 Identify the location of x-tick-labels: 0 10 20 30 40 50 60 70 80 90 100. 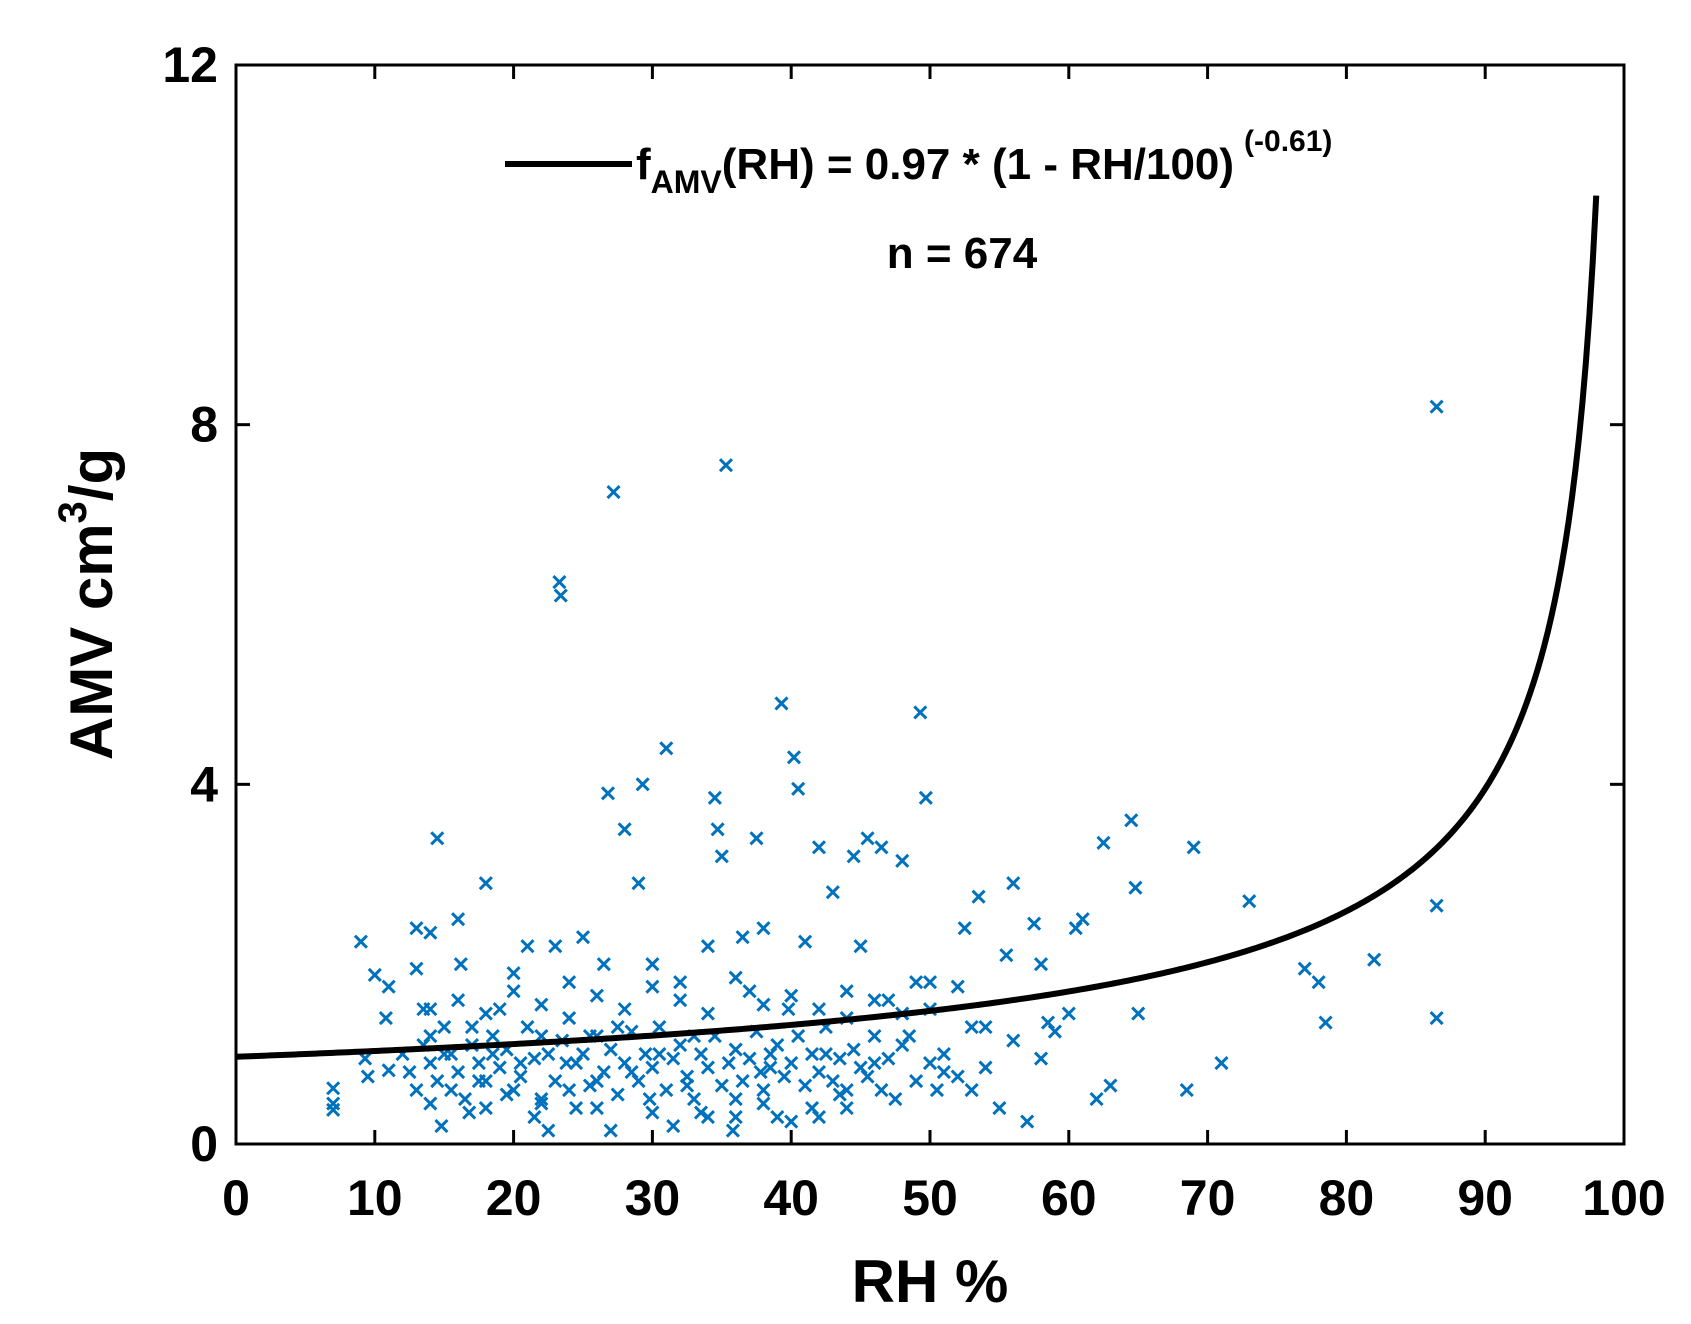
(944, 1198).